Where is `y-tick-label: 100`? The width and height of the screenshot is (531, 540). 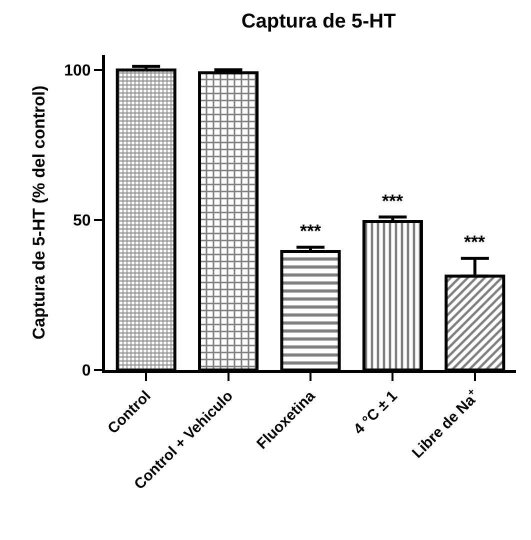 y-tick-label: 100 is located at coordinates (77, 71).